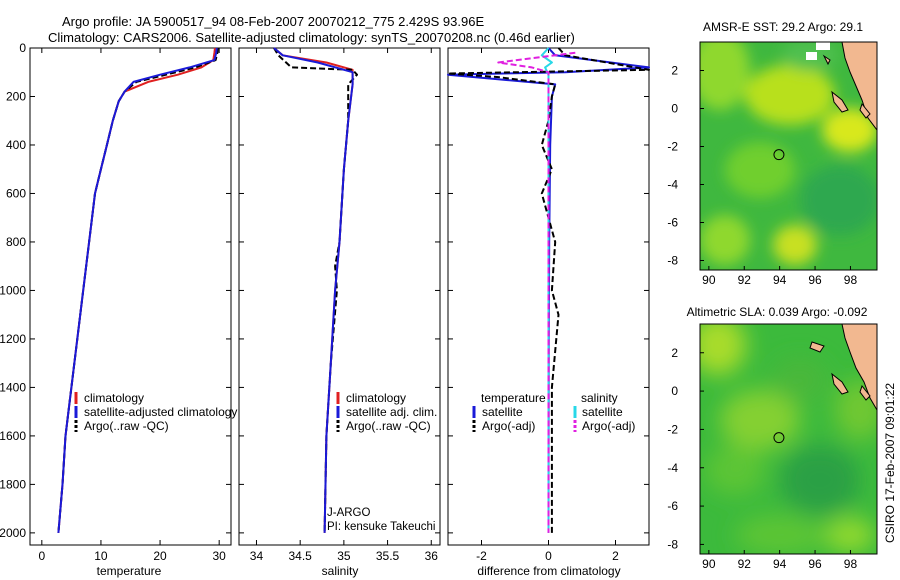 Image resolution: width=900 pixels, height=580 pixels. What do you see at coordinates (16, 193) in the screenshot?
I see `y-tick-label: 600` at bounding box center [16, 193].